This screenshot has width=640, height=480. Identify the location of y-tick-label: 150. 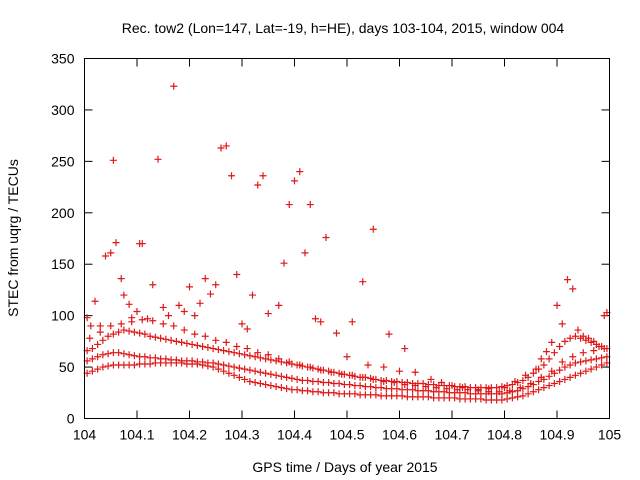
(63, 264).